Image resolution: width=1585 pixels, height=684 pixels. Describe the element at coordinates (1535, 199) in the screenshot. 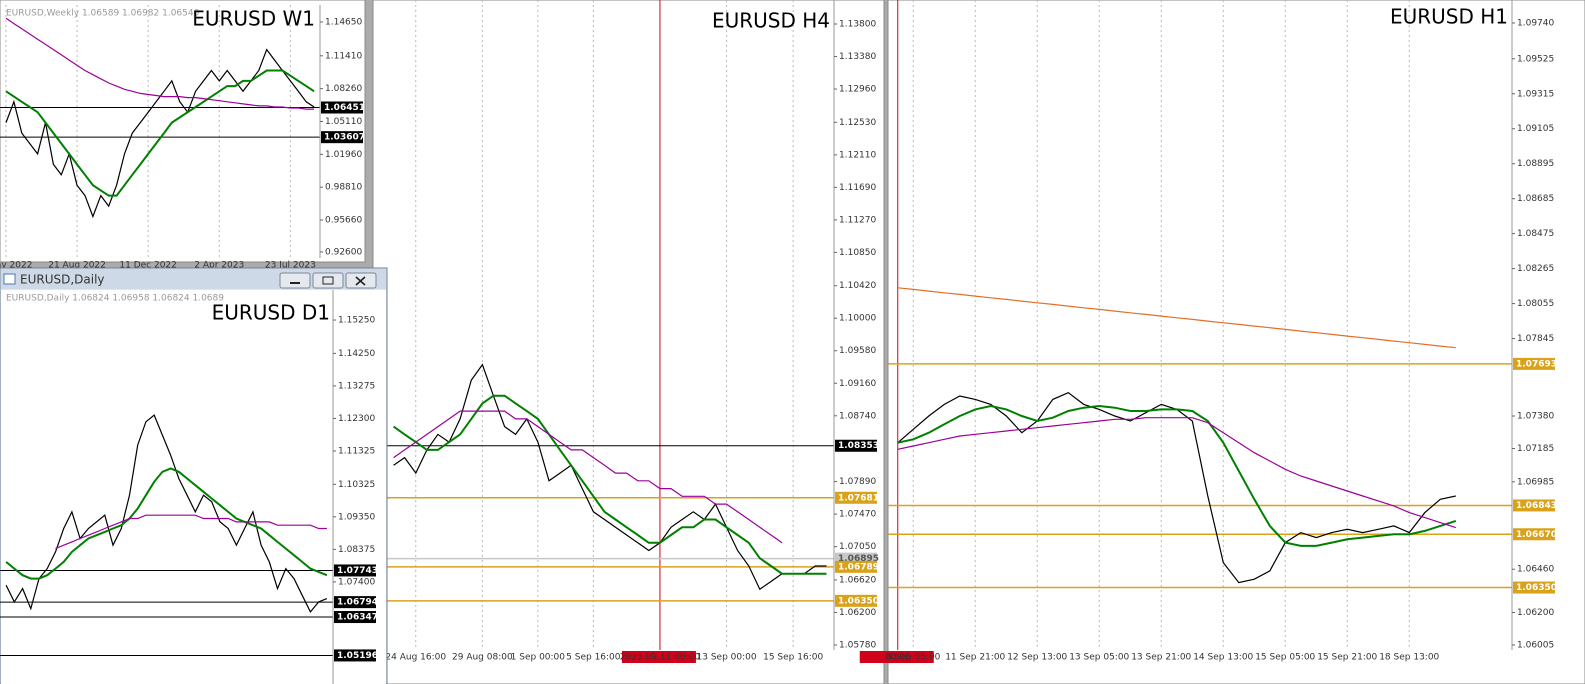

I see `y-tick-label: 1.08685` at that location.